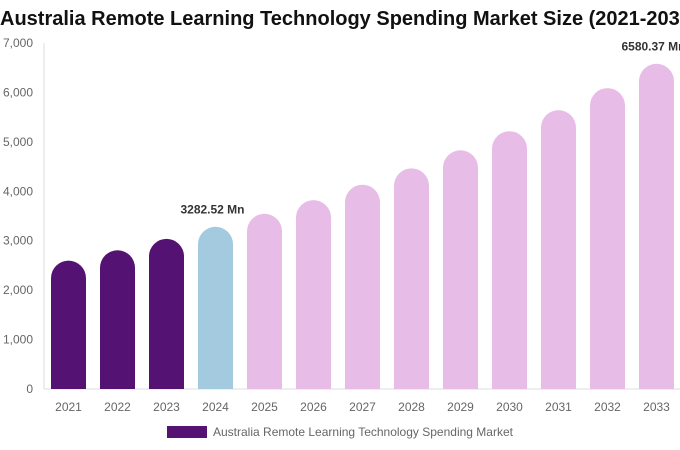 The width and height of the screenshot is (680, 450). I want to click on bar-2029, so click(460, 269).